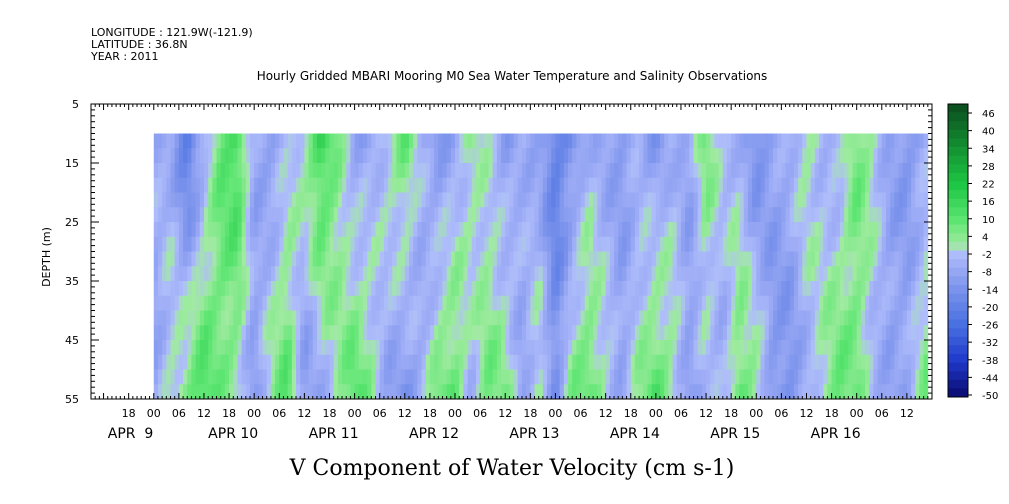 This screenshot has width=1009, height=504. What do you see at coordinates (988, 202) in the screenshot?
I see `colorbar-label: 16` at bounding box center [988, 202].